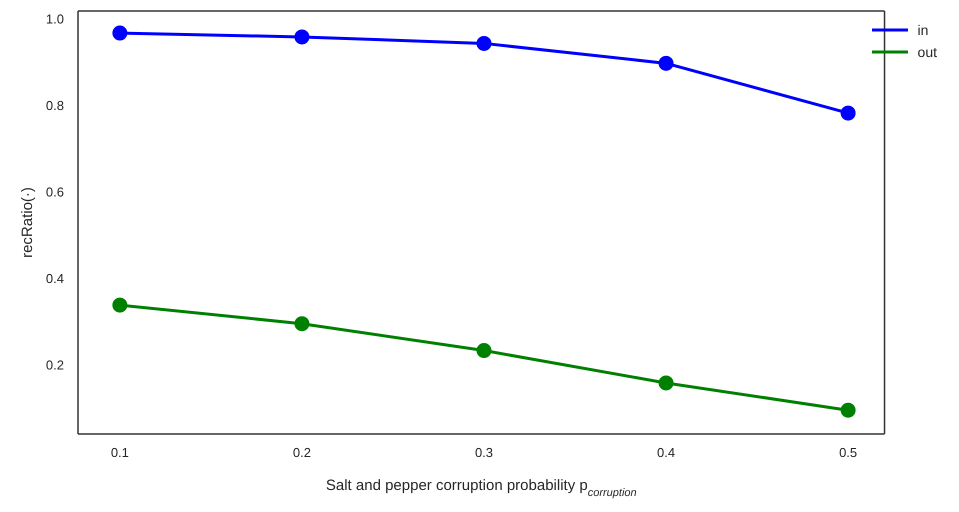 The image size is (959, 512). What do you see at coordinates (484, 452) in the screenshot?
I see `x-tick-label: 0.3` at bounding box center [484, 452].